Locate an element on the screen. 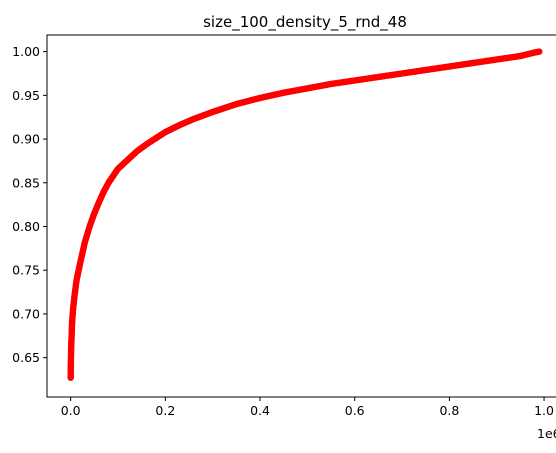 The width and height of the screenshot is (556, 453). x-tick-label: 0.4 is located at coordinates (260, 410).